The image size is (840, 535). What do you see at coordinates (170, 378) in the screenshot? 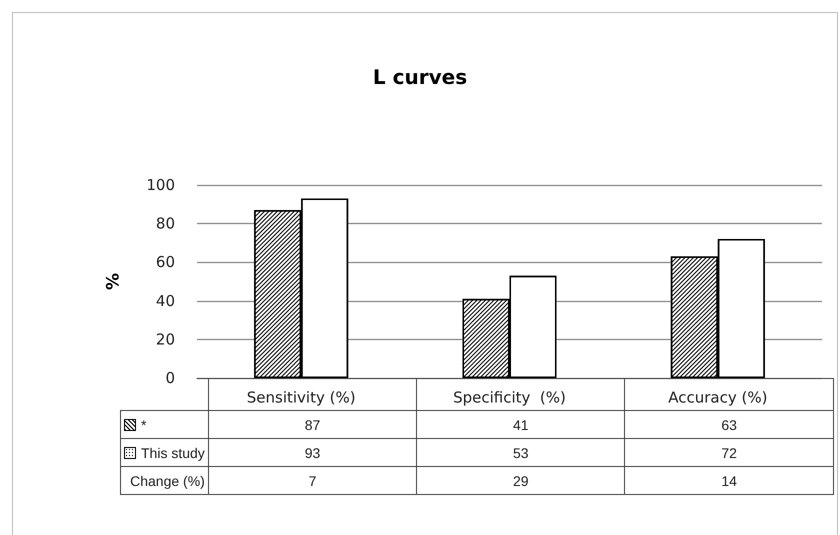
I see `y-tick-label: 0` at bounding box center [170, 378].